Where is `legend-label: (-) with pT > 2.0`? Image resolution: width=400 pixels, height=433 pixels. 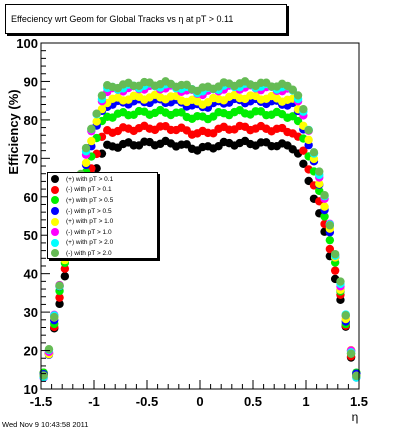 legend-label: (-) with pT > 2.0 is located at coordinates (89, 253).